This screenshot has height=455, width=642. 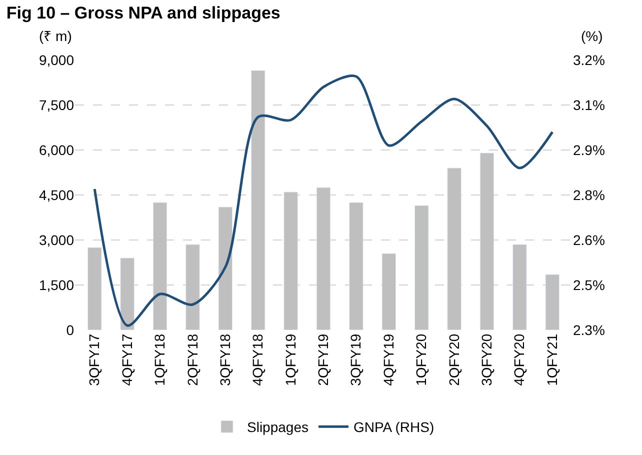 I want to click on x-tick-label: 3QFY18, so click(x=224, y=360).